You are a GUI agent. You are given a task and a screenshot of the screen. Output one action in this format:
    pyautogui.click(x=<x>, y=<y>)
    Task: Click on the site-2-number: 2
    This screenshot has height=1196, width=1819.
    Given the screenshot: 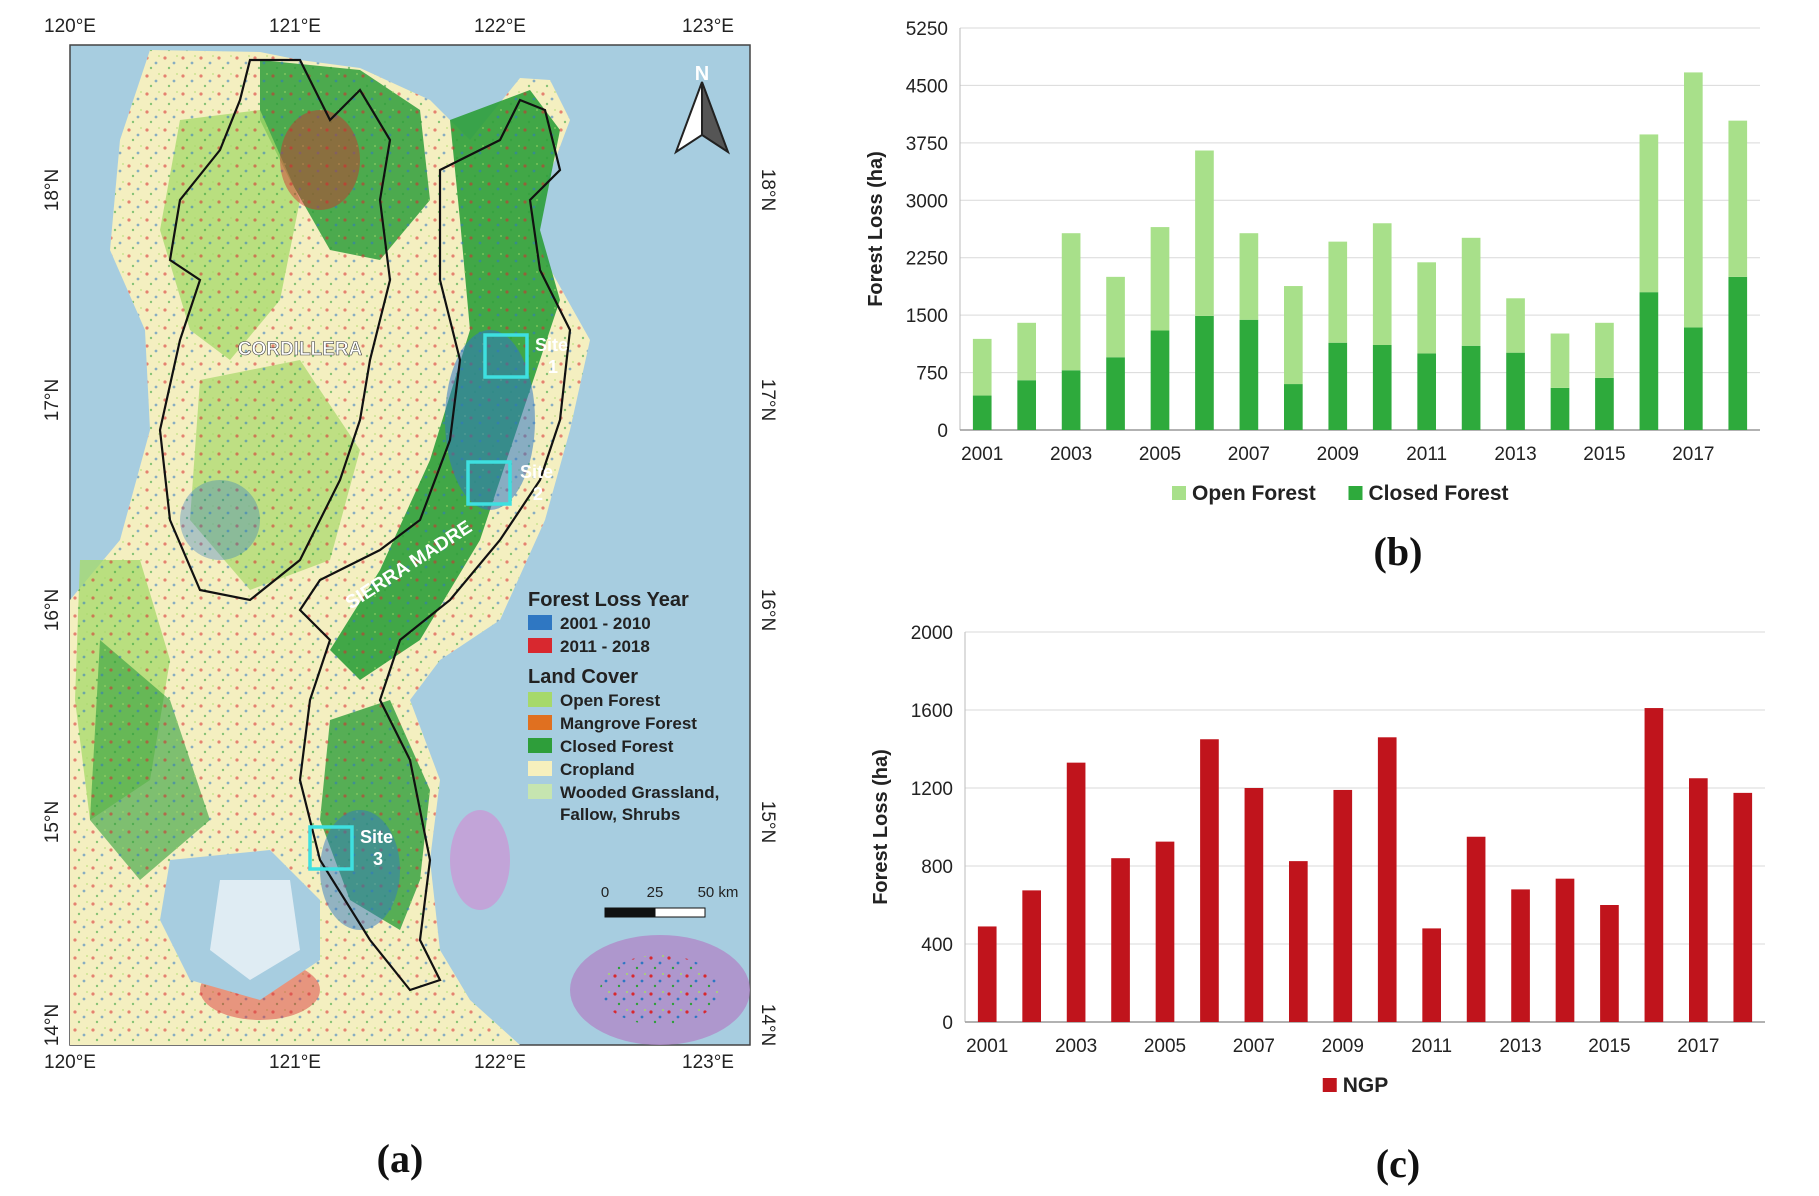 What is the action you would take?
    pyautogui.click(x=538, y=494)
    